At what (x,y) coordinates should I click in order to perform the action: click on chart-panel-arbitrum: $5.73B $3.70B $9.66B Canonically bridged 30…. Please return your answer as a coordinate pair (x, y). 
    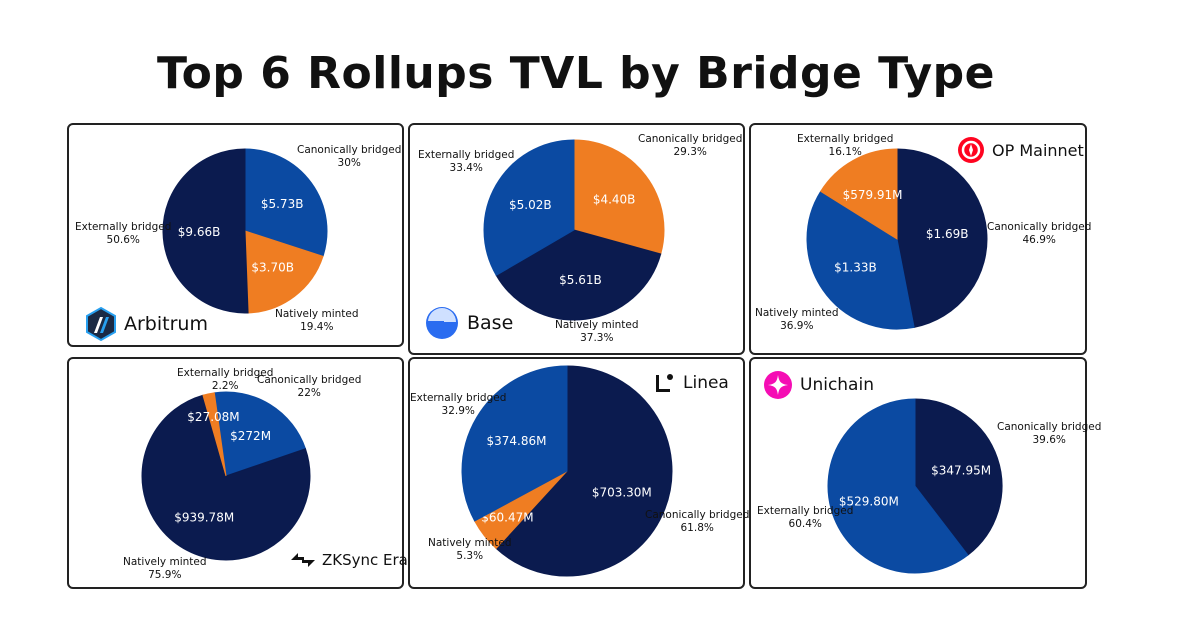
    Looking at the image, I should click on (235, 235).